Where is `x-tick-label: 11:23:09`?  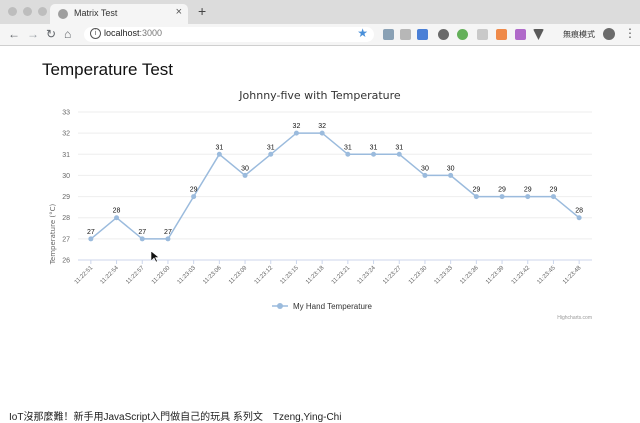 x-tick-label: 11:23:09 is located at coordinates (238, 275).